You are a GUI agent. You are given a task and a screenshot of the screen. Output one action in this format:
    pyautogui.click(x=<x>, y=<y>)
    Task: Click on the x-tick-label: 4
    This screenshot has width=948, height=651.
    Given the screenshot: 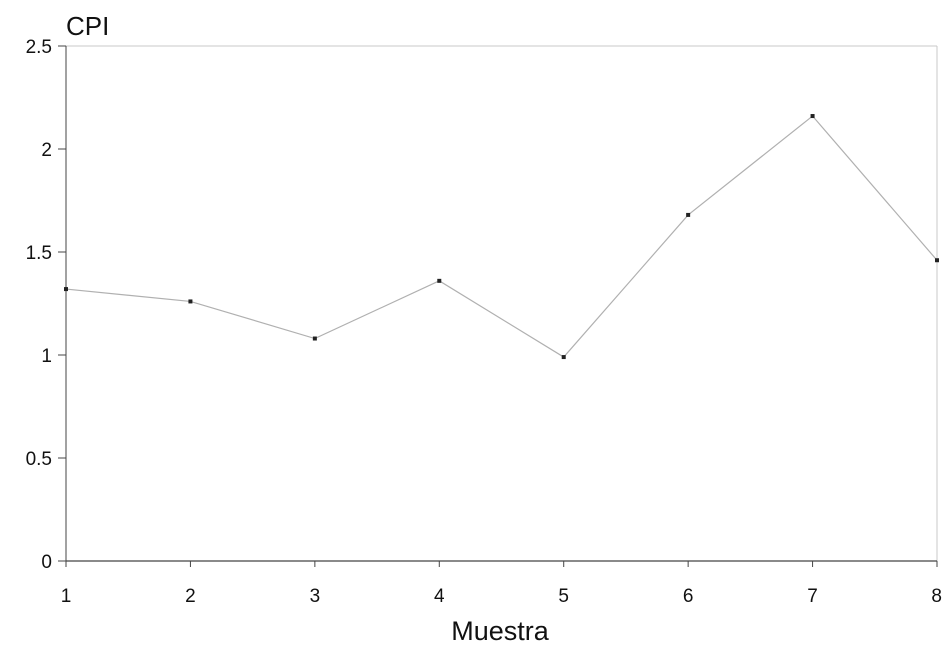 What is the action you would take?
    pyautogui.click(x=439, y=596)
    